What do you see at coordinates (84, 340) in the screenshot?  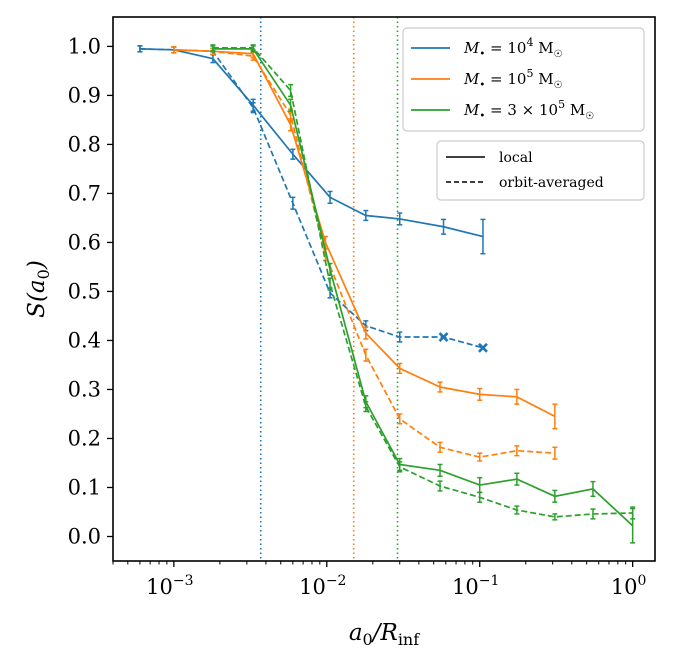 I see `y-tick-label-4: 0.4` at bounding box center [84, 340].